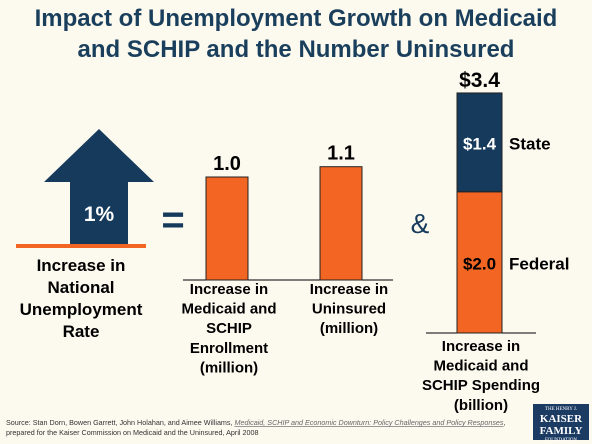 The width and height of the screenshot is (592, 444). Describe the element at coordinates (481, 405) in the screenshot. I see `category-label-line: (billion)` at that location.